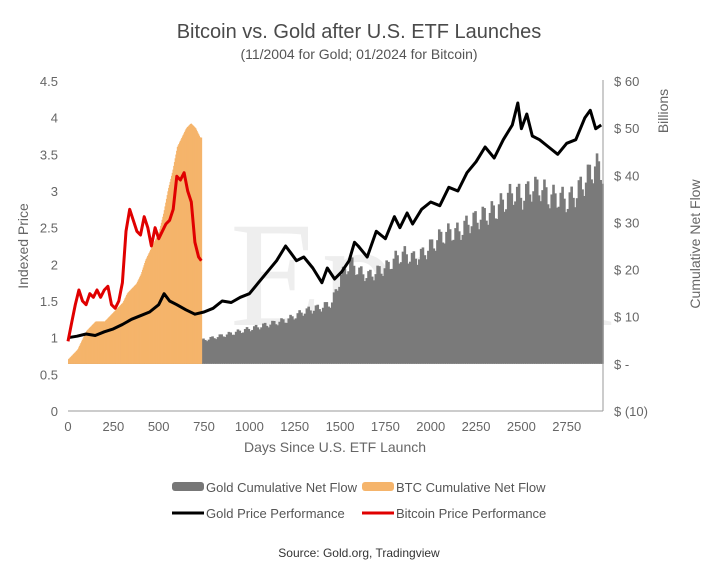 The height and width of the screenshot is (568, 727). What do you see at coordinates (626, 222) in the screenshot?
I see `y-right-tick-label: $ 30` at bounding box center [626, 222].